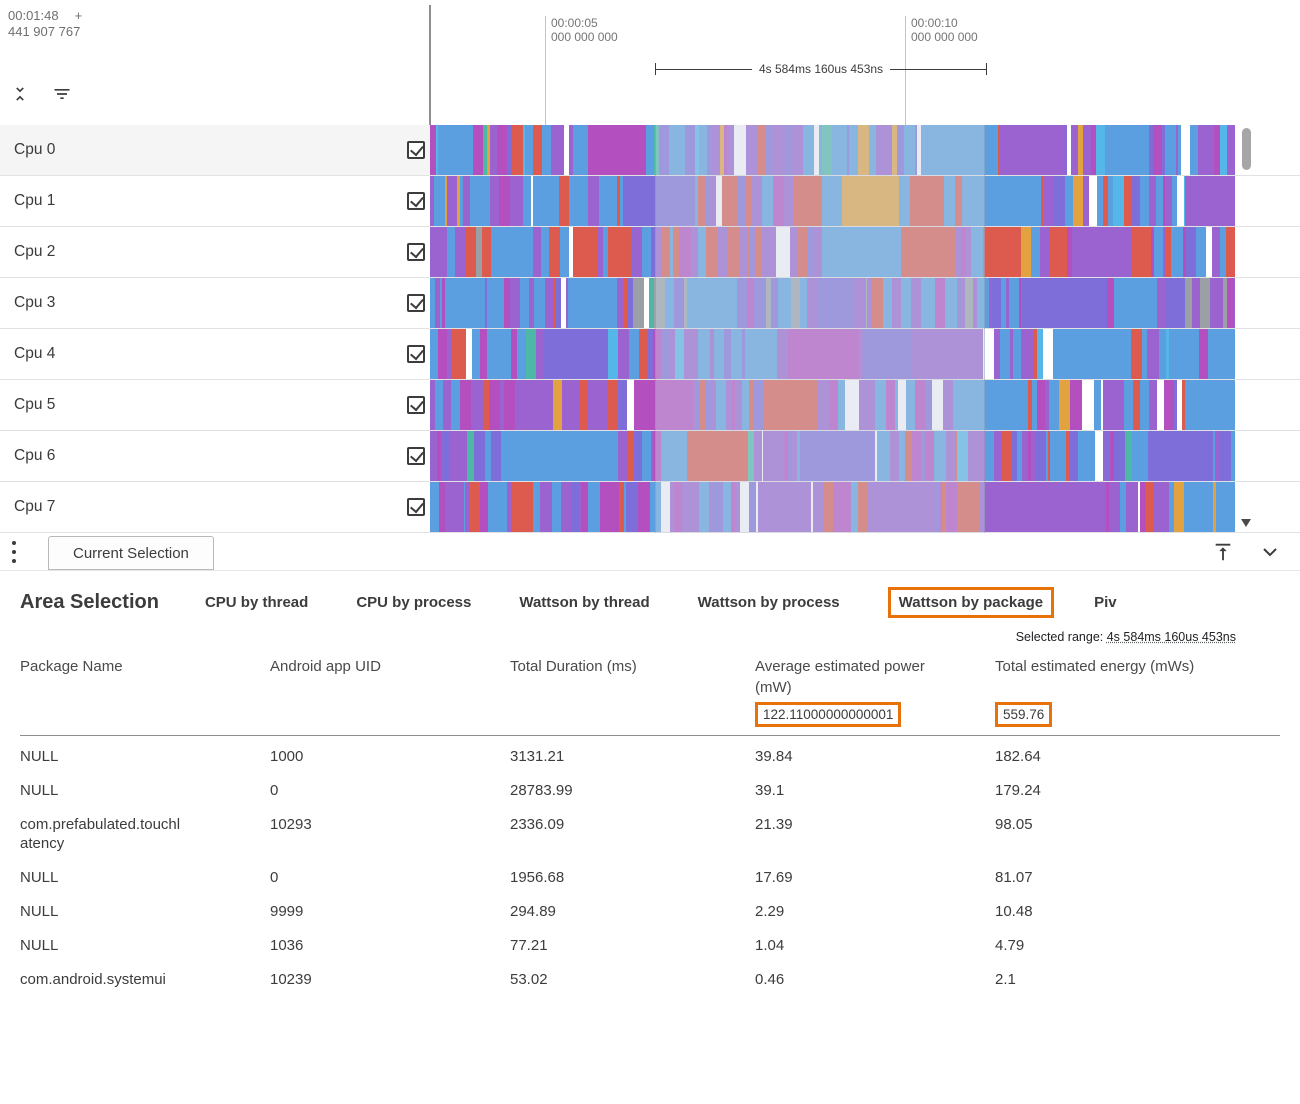  What do you see at coordinates (35, 251) in the screenshot?
I see `track-name: Cpu 2` at bounding box center [35, 251].